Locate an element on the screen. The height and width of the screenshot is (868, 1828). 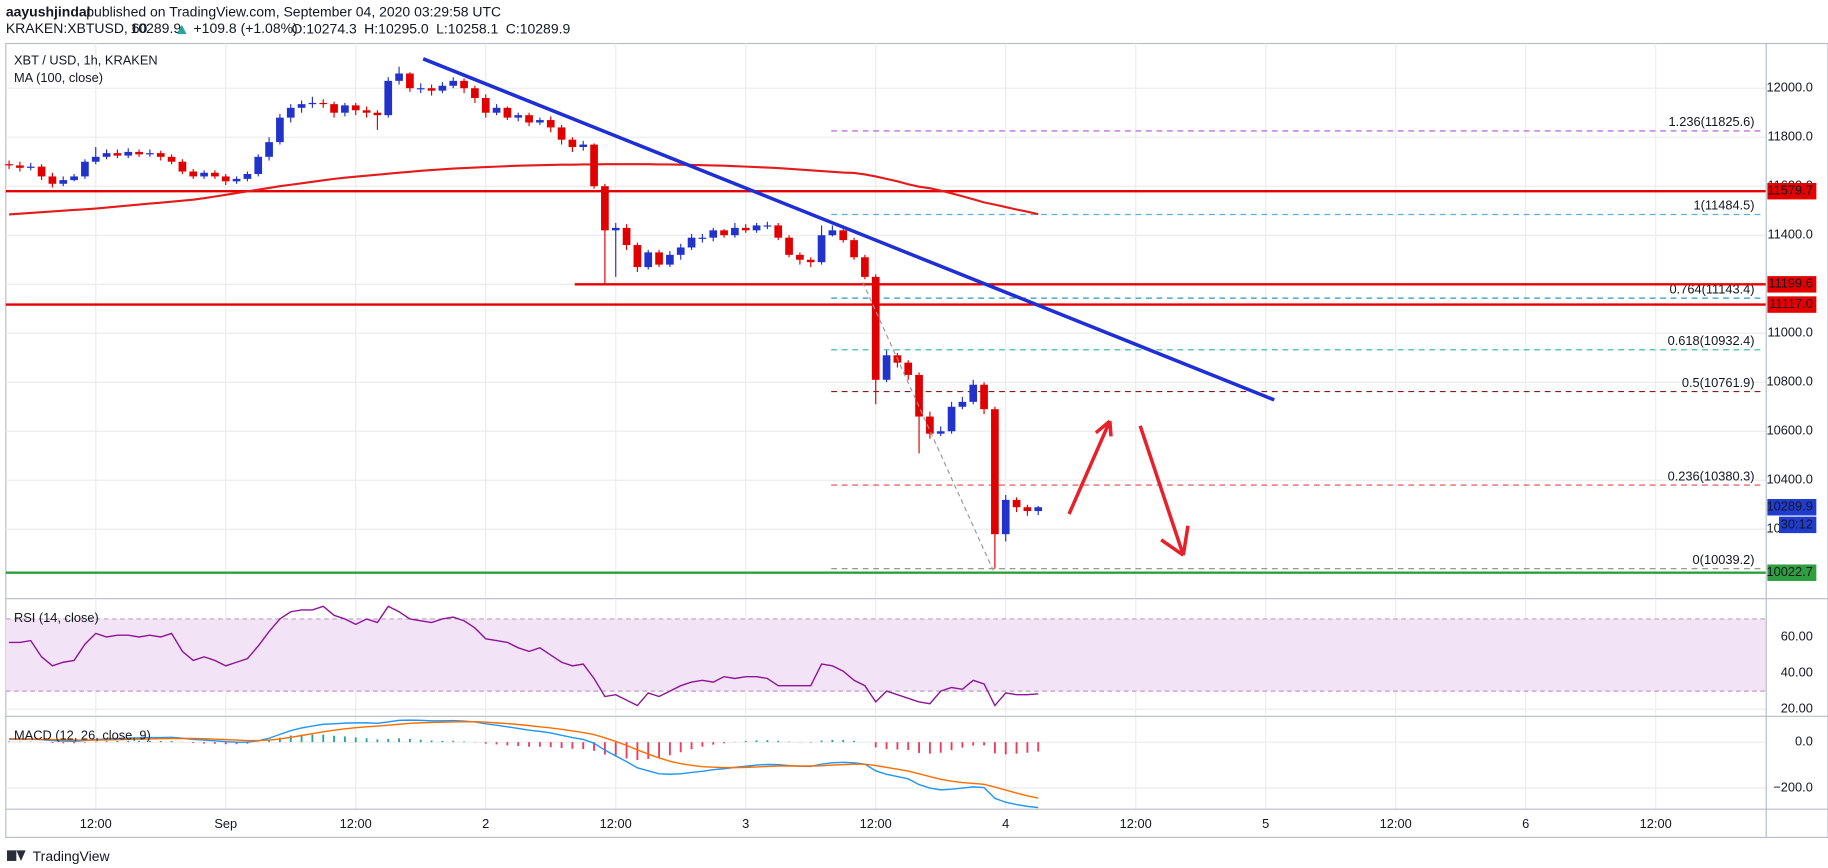
macd-line is located at coordinates (524, 760).